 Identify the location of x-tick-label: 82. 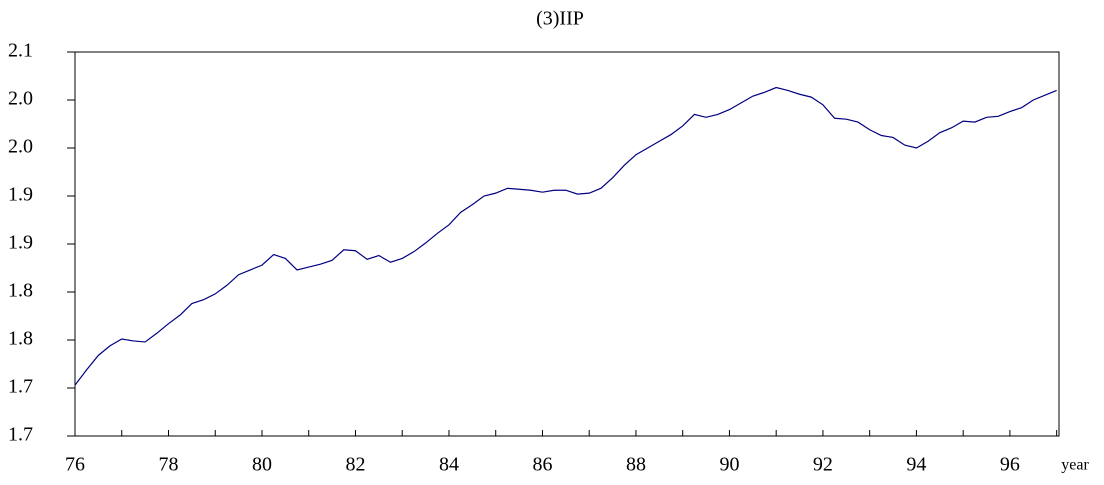
(355, 465).